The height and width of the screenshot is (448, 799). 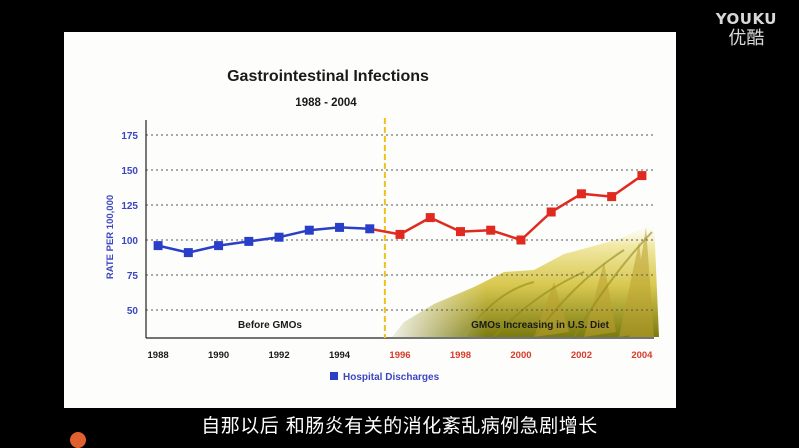 I want to click on x-tick-label: 2004, so click(x=642, y=355).